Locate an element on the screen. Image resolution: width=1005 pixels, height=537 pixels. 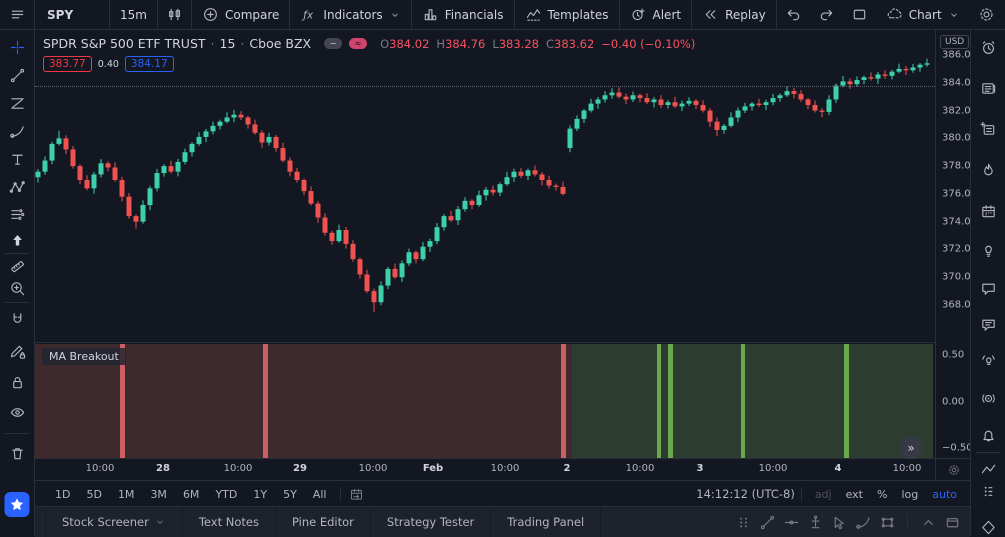
alert-button: Alert is located at coordinates (656, 14).